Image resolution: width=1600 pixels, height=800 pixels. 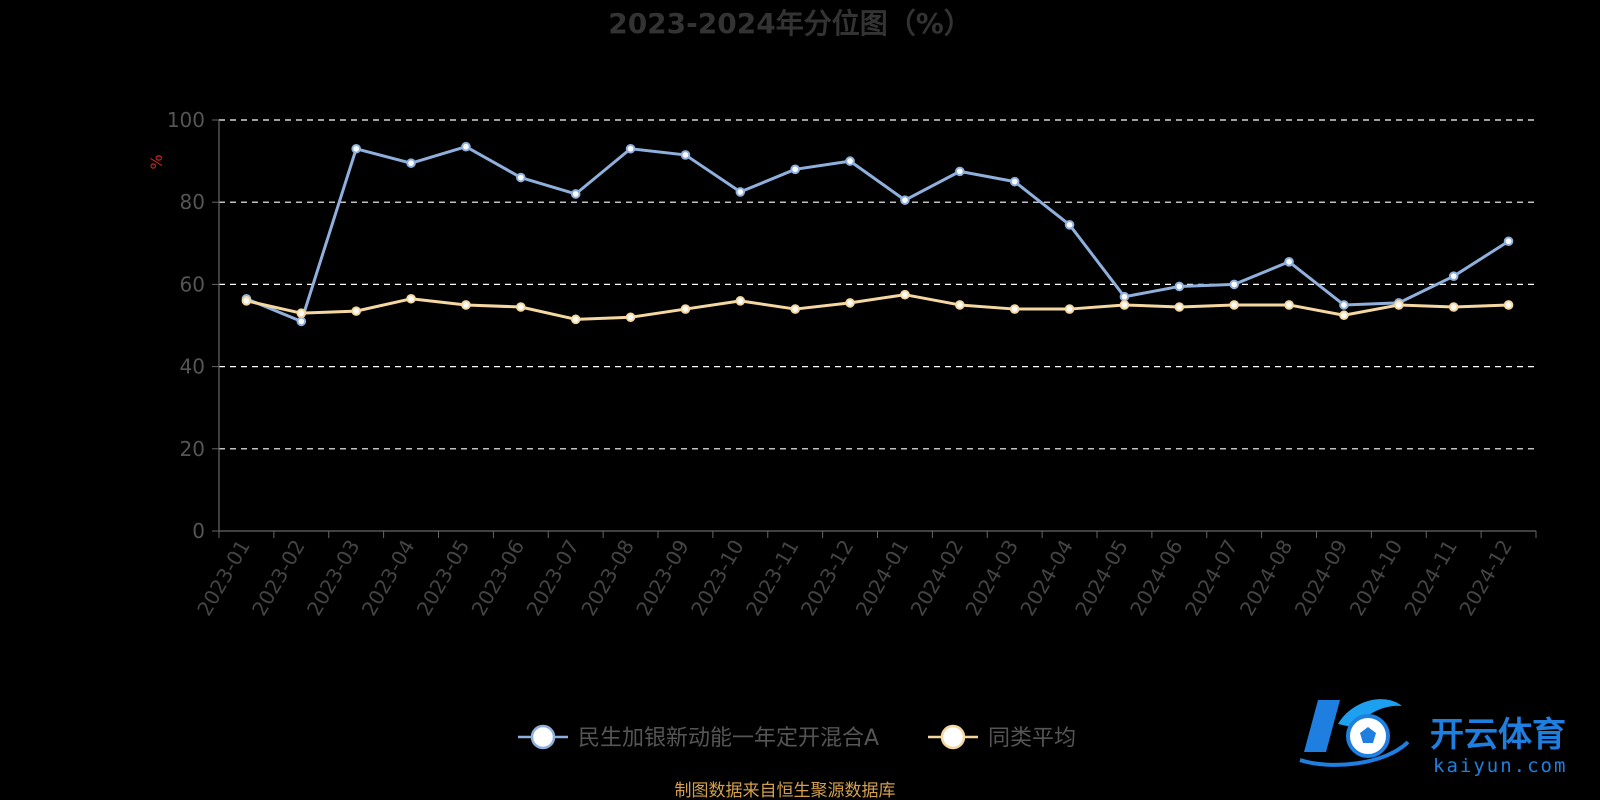 What do you see at coordinates (1156, 578) in the screenshot?
I see `x-tick-label: 2024-06` at bounding box center [1156, 578].